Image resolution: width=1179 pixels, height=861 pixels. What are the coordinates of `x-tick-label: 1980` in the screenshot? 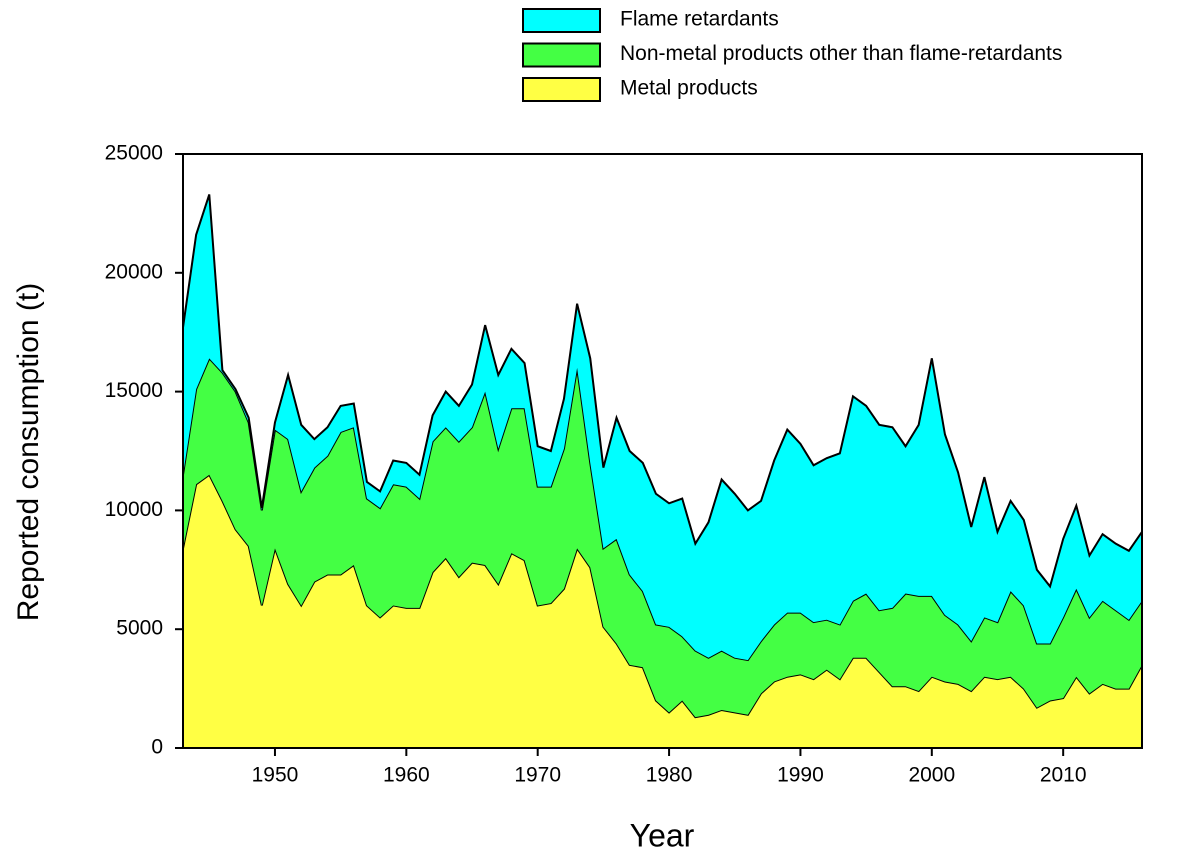 It's located at (669, 775).